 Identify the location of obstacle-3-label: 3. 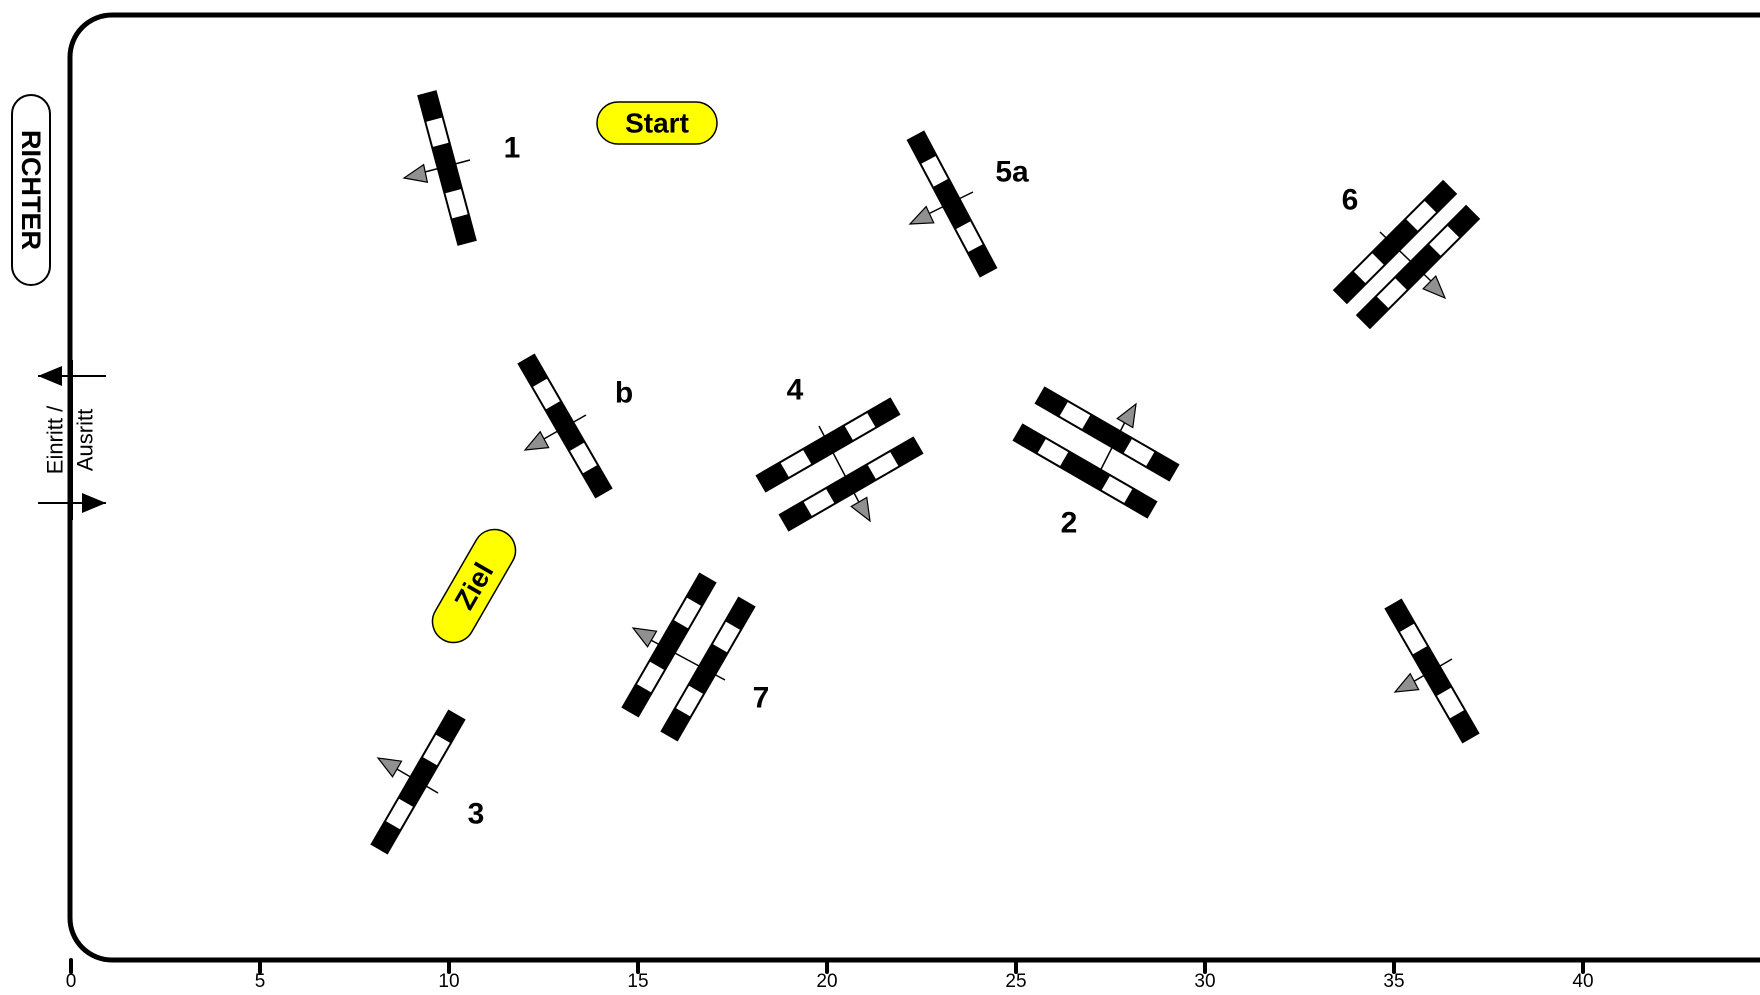
(476, 814).